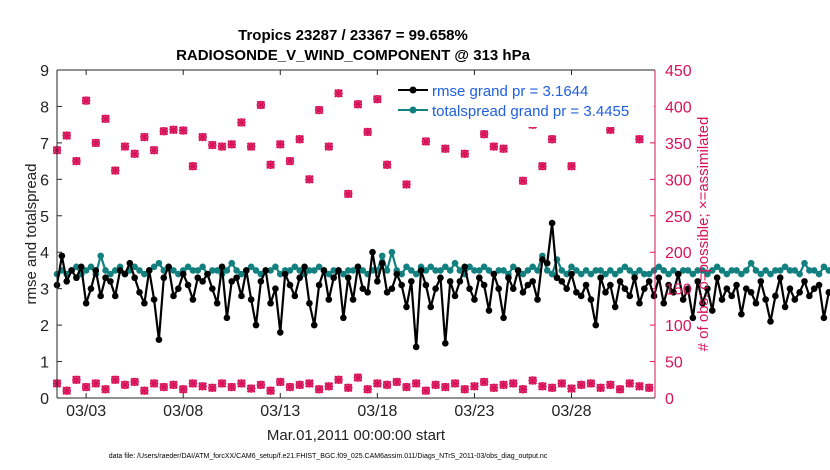  What do you see at coordinates (678, 180) in the screenshot?
I see `right-tick-label: 300` at bounding box center [678, 180].